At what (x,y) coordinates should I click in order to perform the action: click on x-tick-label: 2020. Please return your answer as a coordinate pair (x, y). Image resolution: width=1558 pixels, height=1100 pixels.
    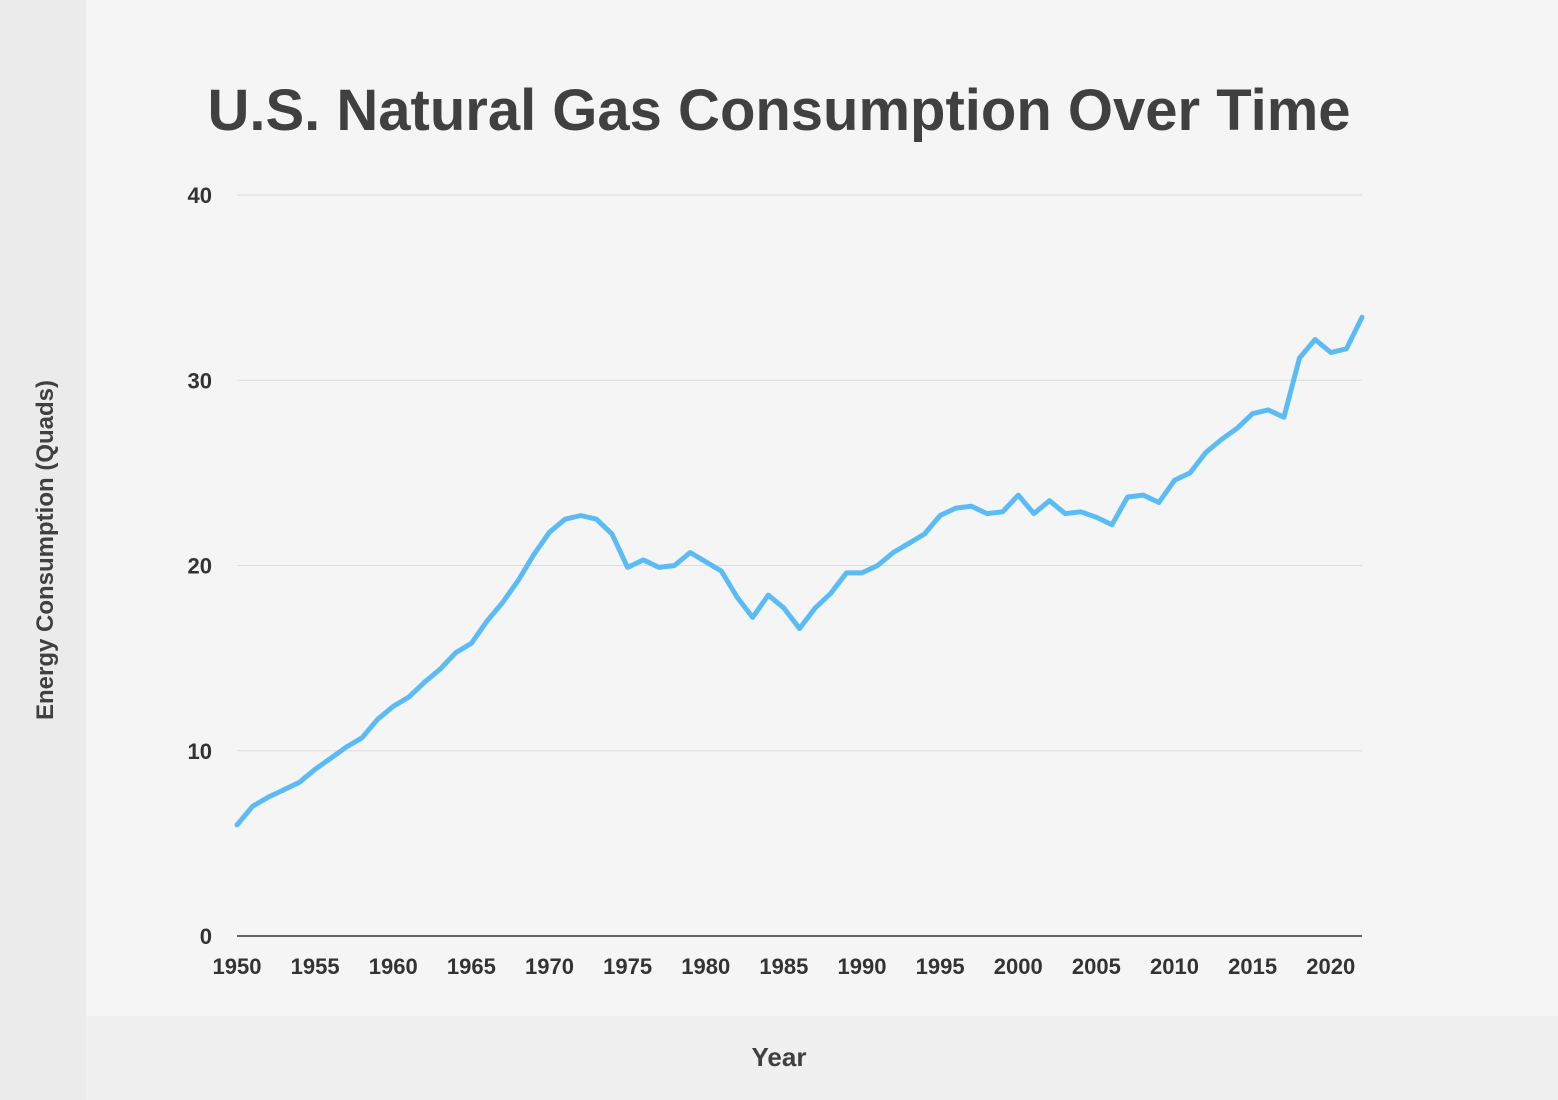
    Looking at the image, I should click on (1330, 966).